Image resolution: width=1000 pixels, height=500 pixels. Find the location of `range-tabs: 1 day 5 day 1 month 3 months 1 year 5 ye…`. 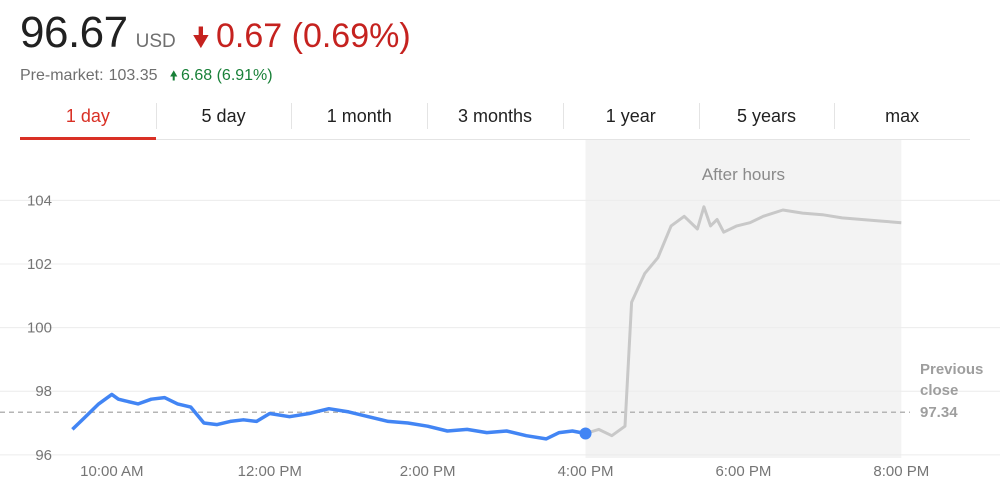

range-tabs: 1 day 5 day 1 month 3 months 1 year 5 ye… is located at coordinates (495, 117).